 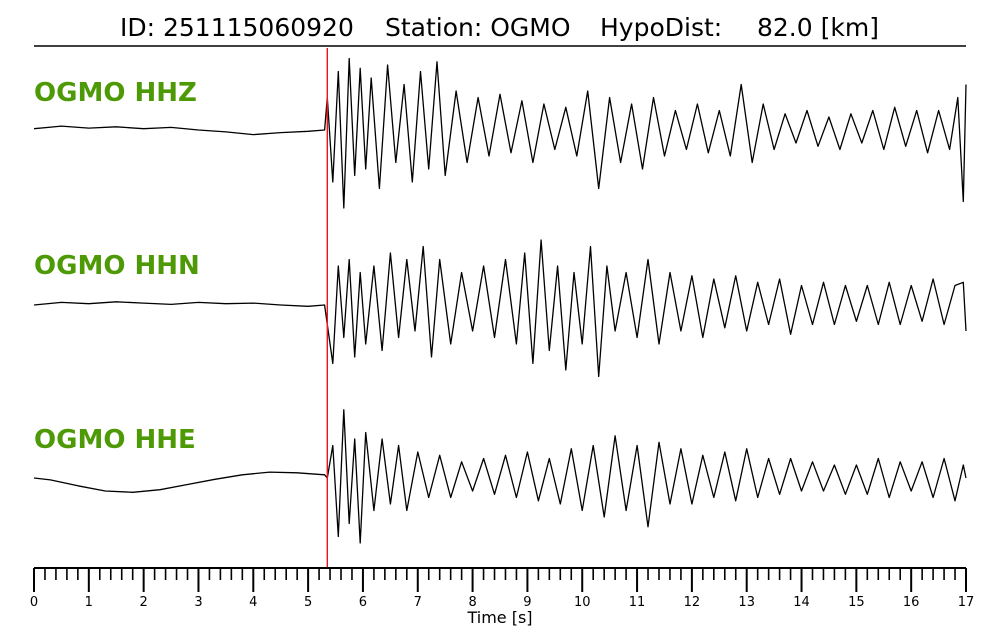 I want to click on hypodist-value: 82.0 [km], so click(x=818, y=27).